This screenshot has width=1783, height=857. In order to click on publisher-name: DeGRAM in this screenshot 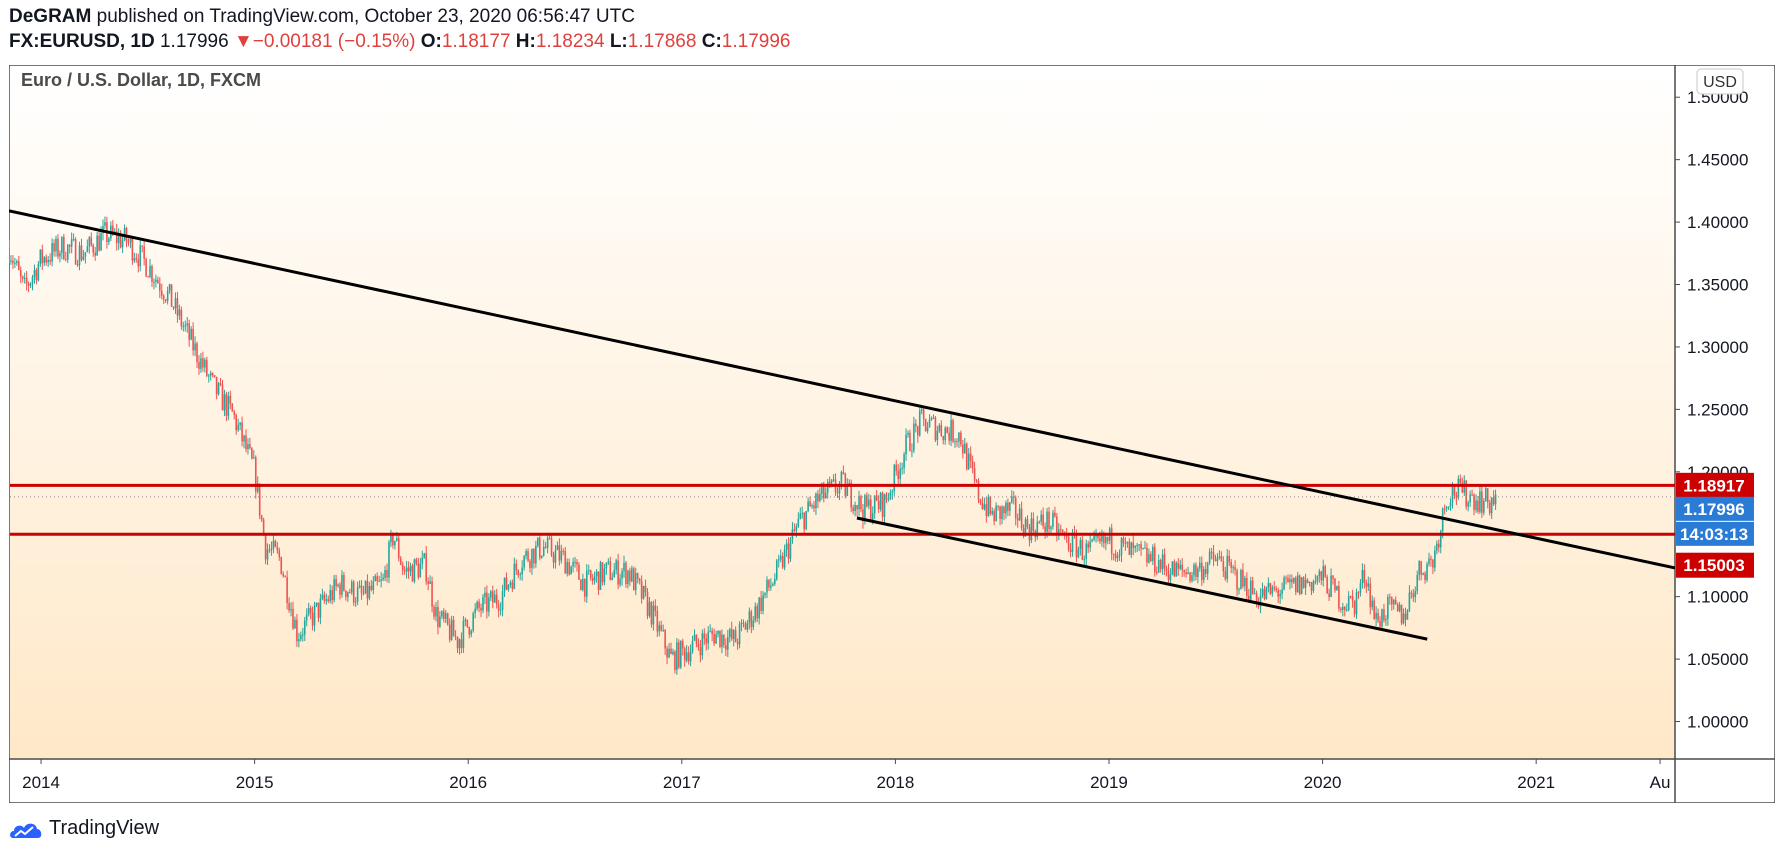, I will do `click(50, 16)`.